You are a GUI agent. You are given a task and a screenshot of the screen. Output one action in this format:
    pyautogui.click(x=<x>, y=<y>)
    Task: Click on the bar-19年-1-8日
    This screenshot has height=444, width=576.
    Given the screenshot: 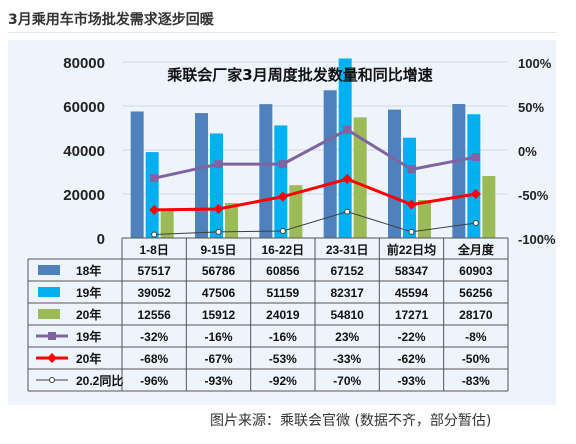 What is the action you would take?
    pyautogui.click(x=152, y=195)
    